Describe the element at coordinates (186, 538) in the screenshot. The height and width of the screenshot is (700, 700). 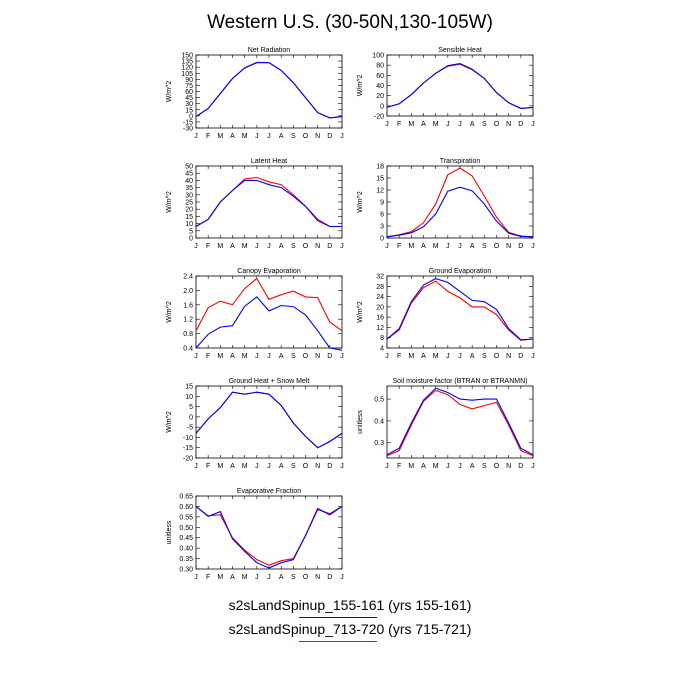
I see `y-tick-label: 0.45` at that location.